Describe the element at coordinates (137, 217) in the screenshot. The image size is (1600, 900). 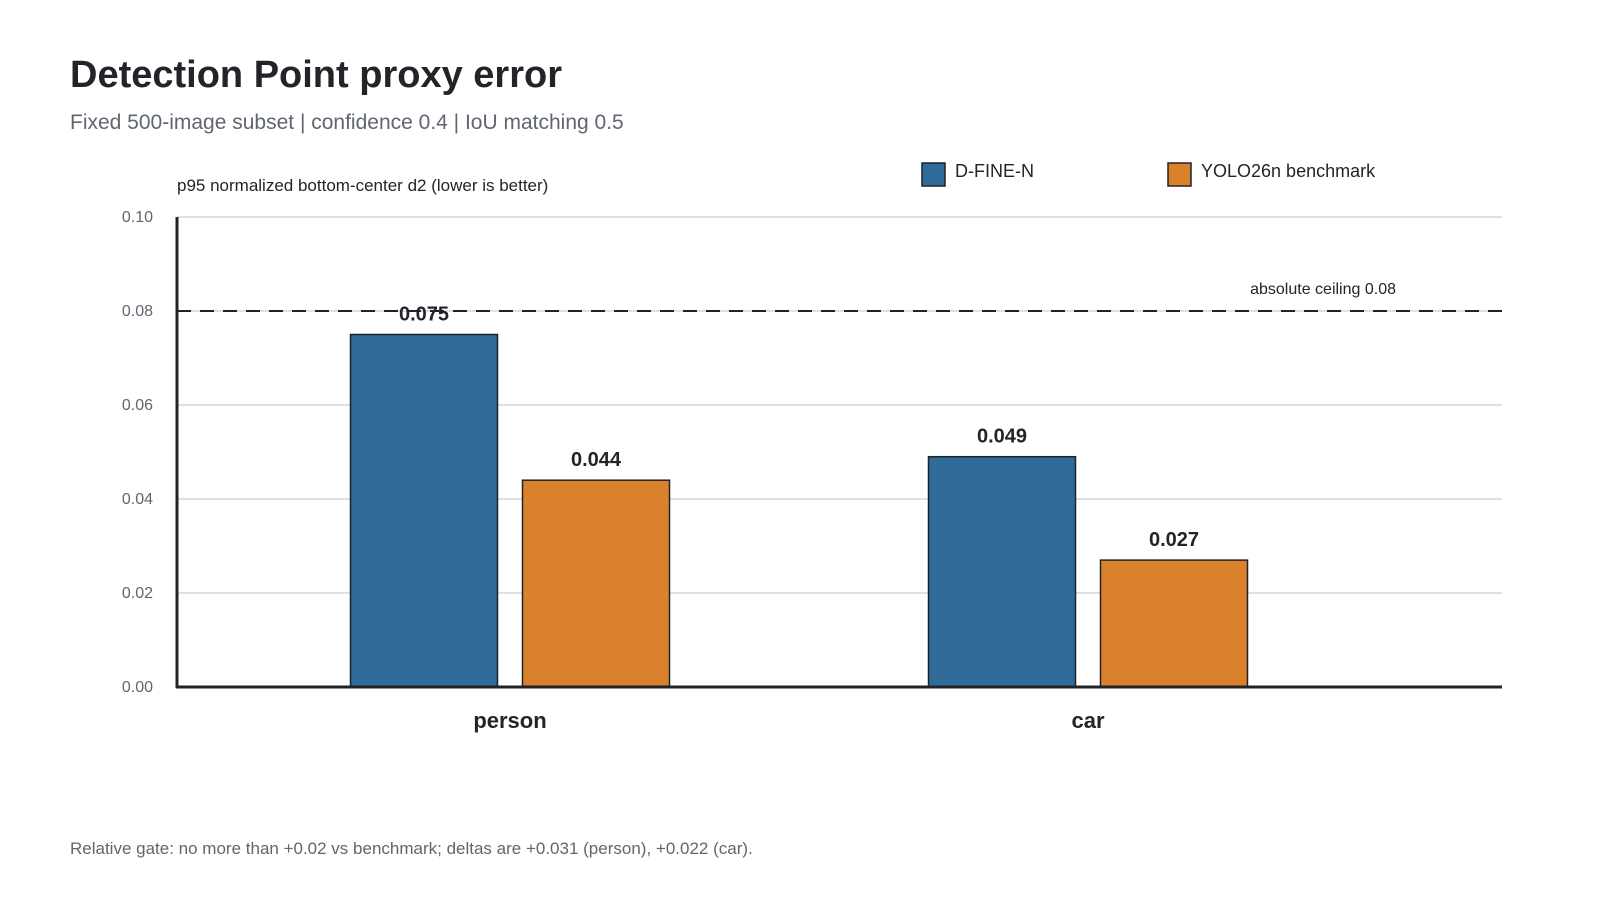
I see `y-tick-label: 0.10` at that location.